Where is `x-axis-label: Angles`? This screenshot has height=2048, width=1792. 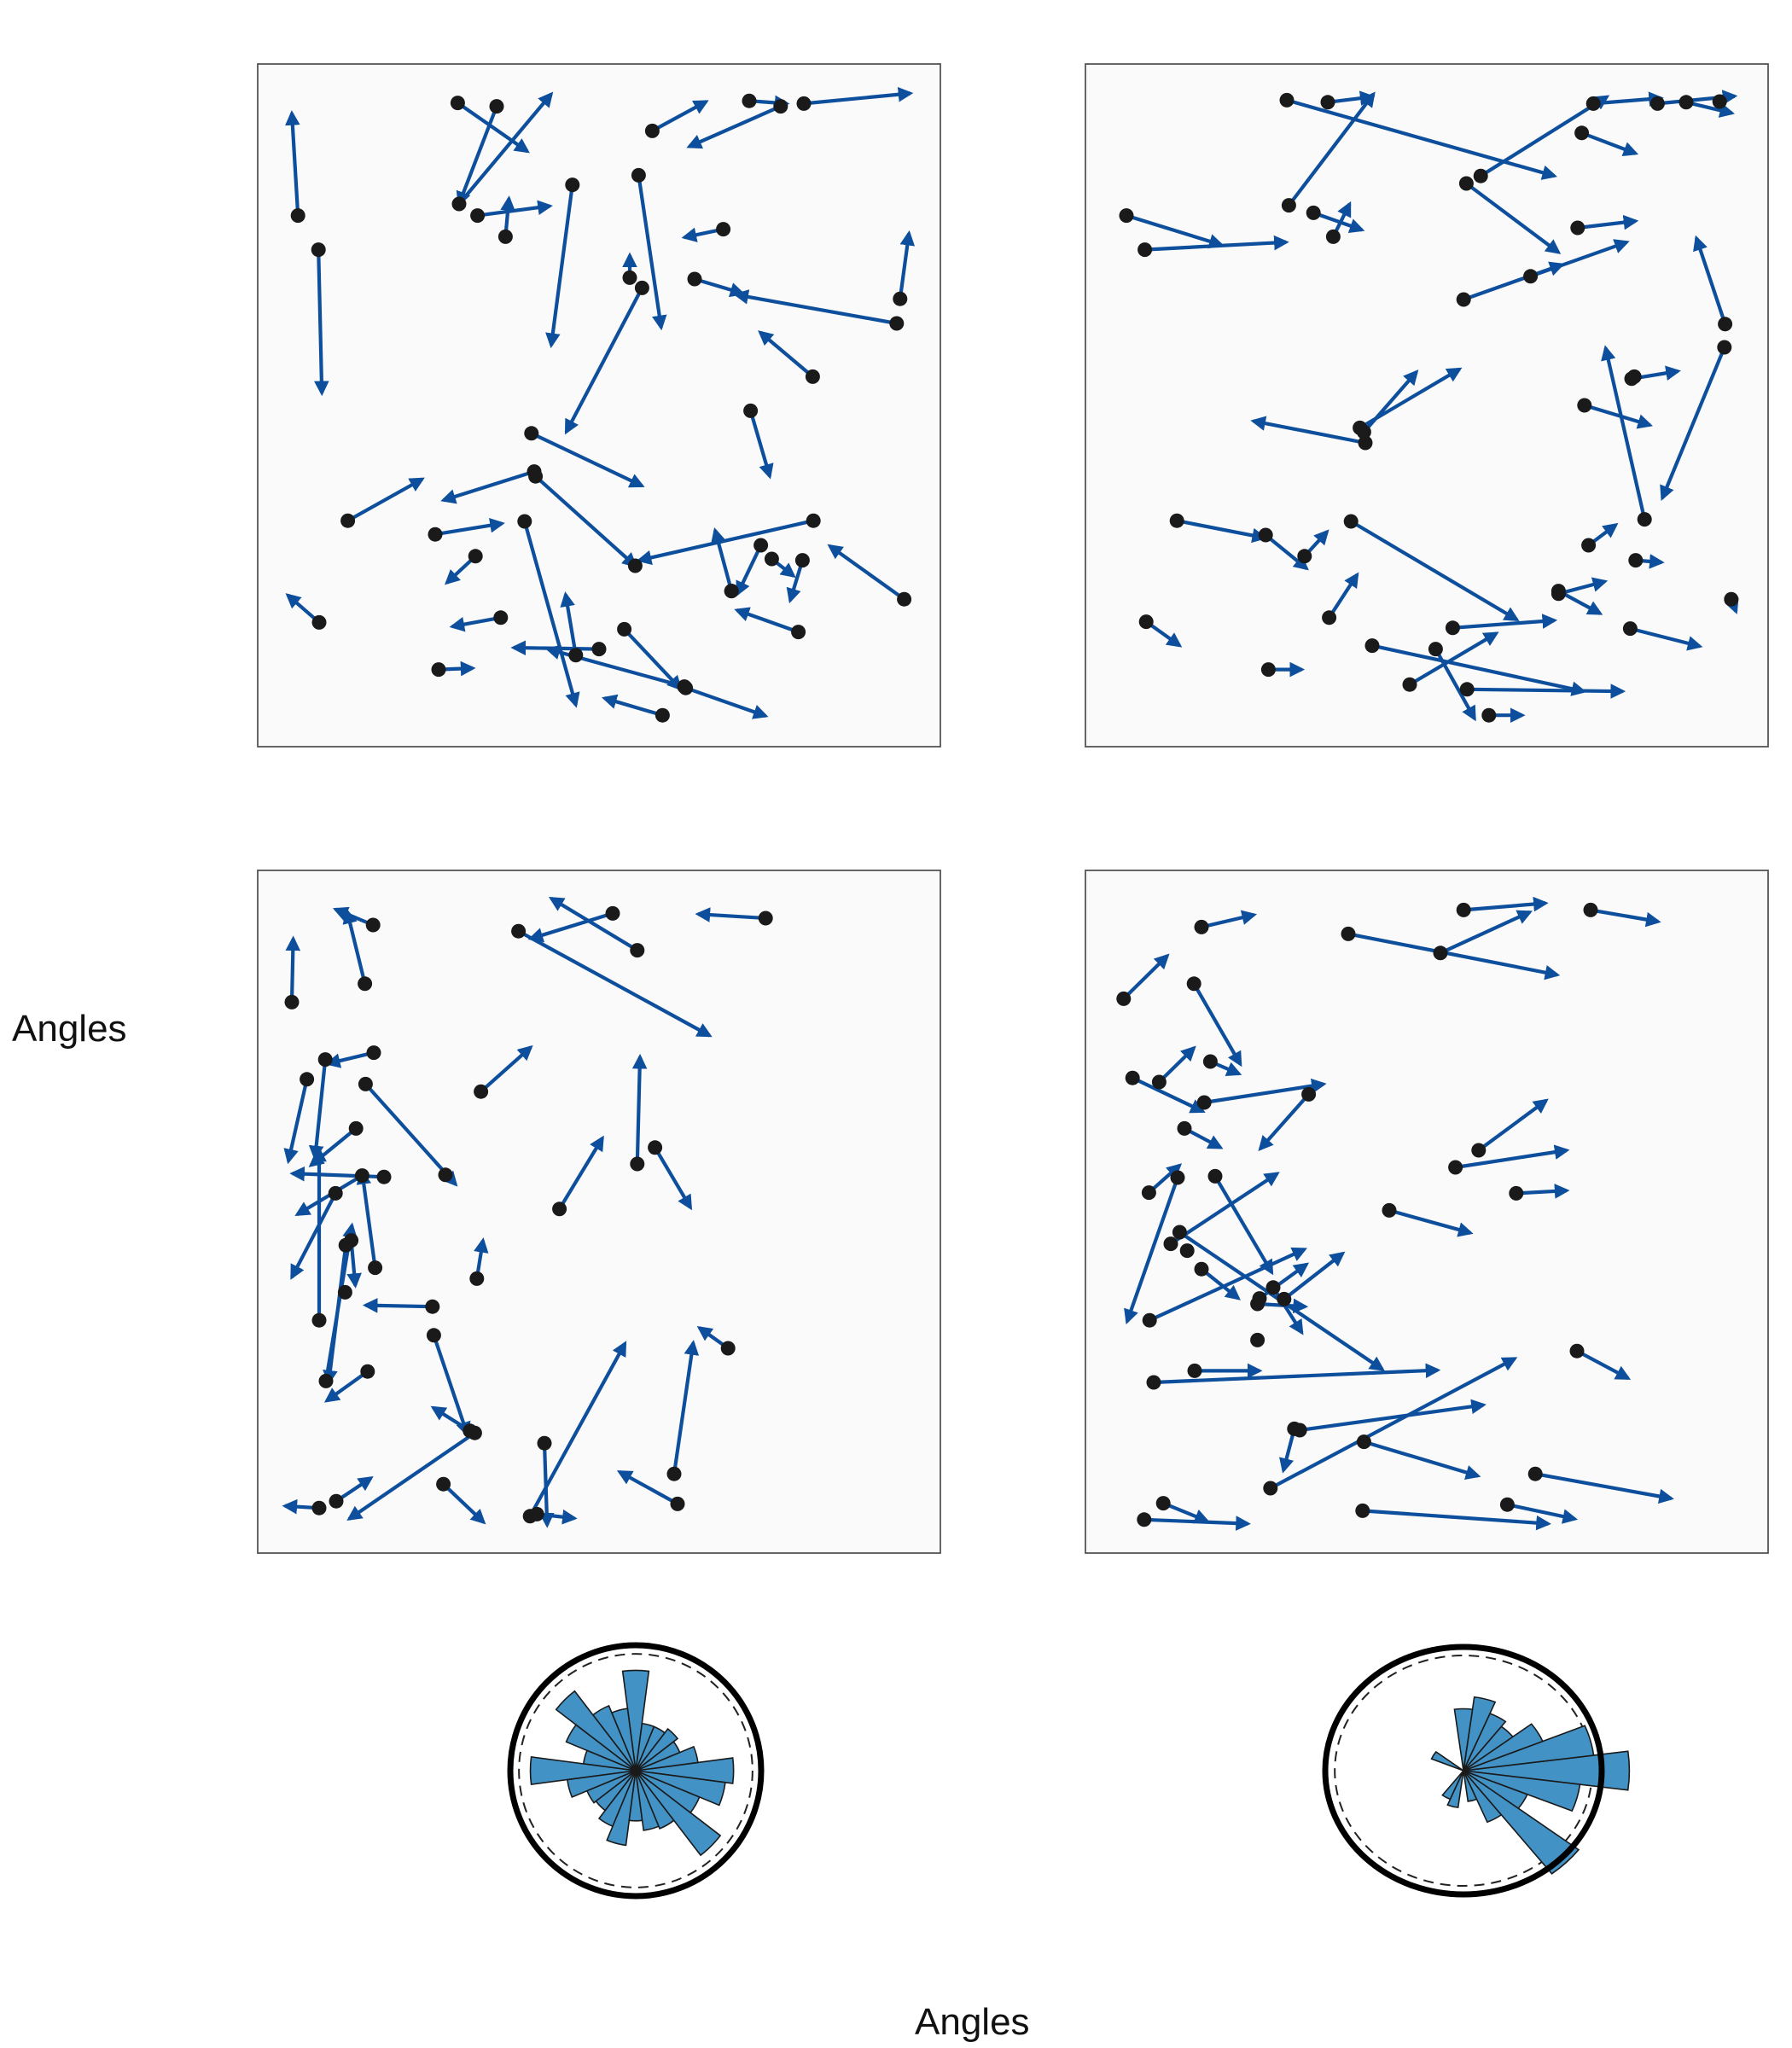
x-axis-label: Angles is located at coordinates (973, 2022).